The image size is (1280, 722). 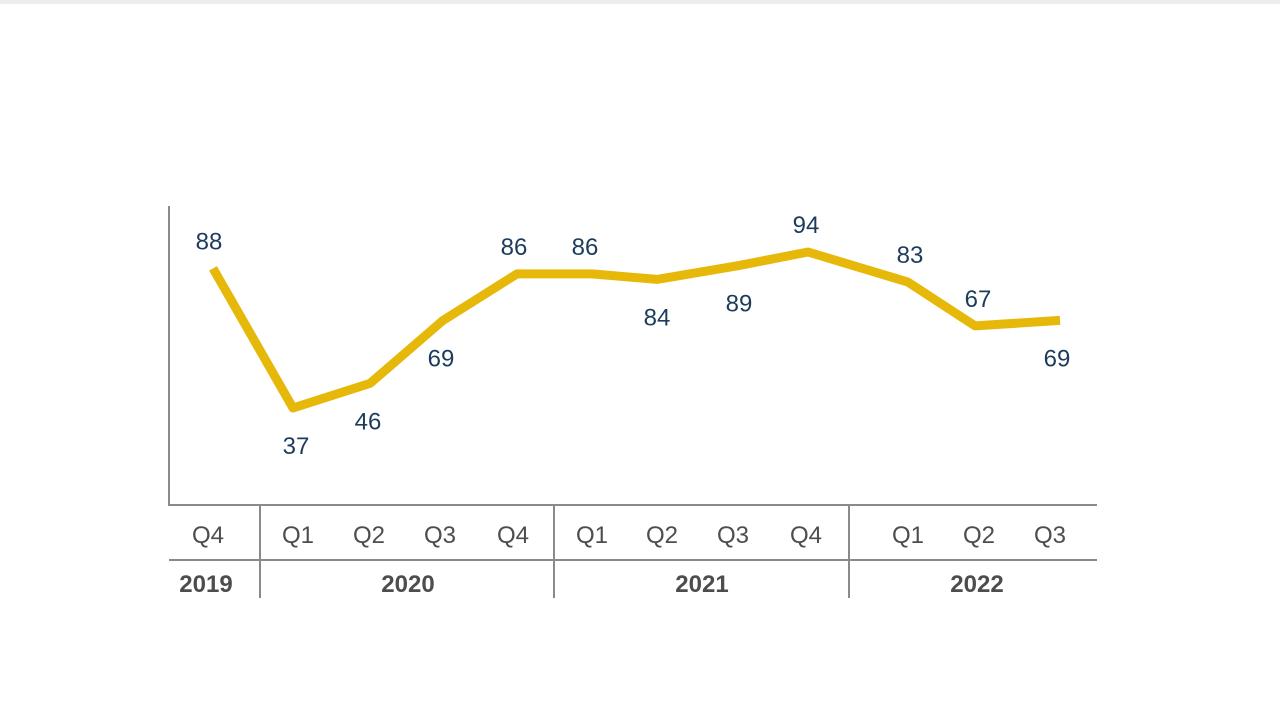 What do you see at coordinates (806, 225) in the screenshot?
I see `data-label: 94` at bounding box center [806, 225].